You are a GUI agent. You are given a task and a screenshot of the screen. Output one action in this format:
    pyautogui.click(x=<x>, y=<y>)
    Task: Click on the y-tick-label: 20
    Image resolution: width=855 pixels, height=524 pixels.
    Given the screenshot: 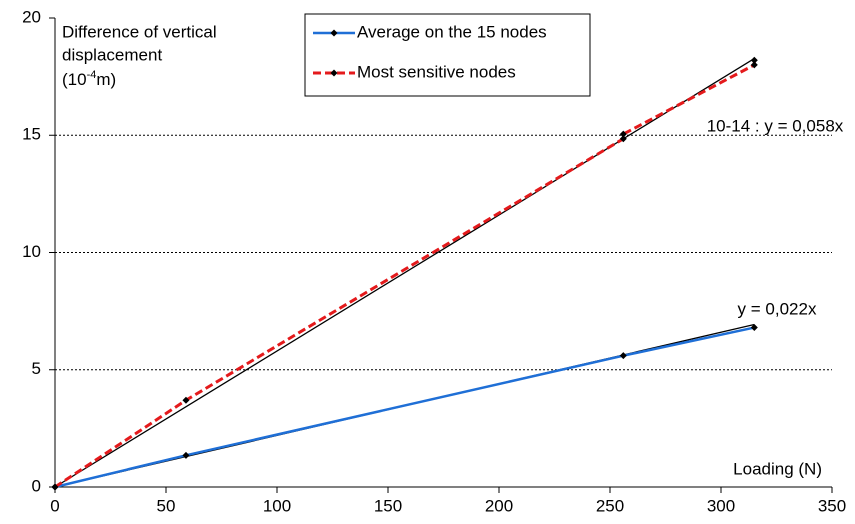 What is the action you would take?
    pyautogui.click(x=31, y=16)
    